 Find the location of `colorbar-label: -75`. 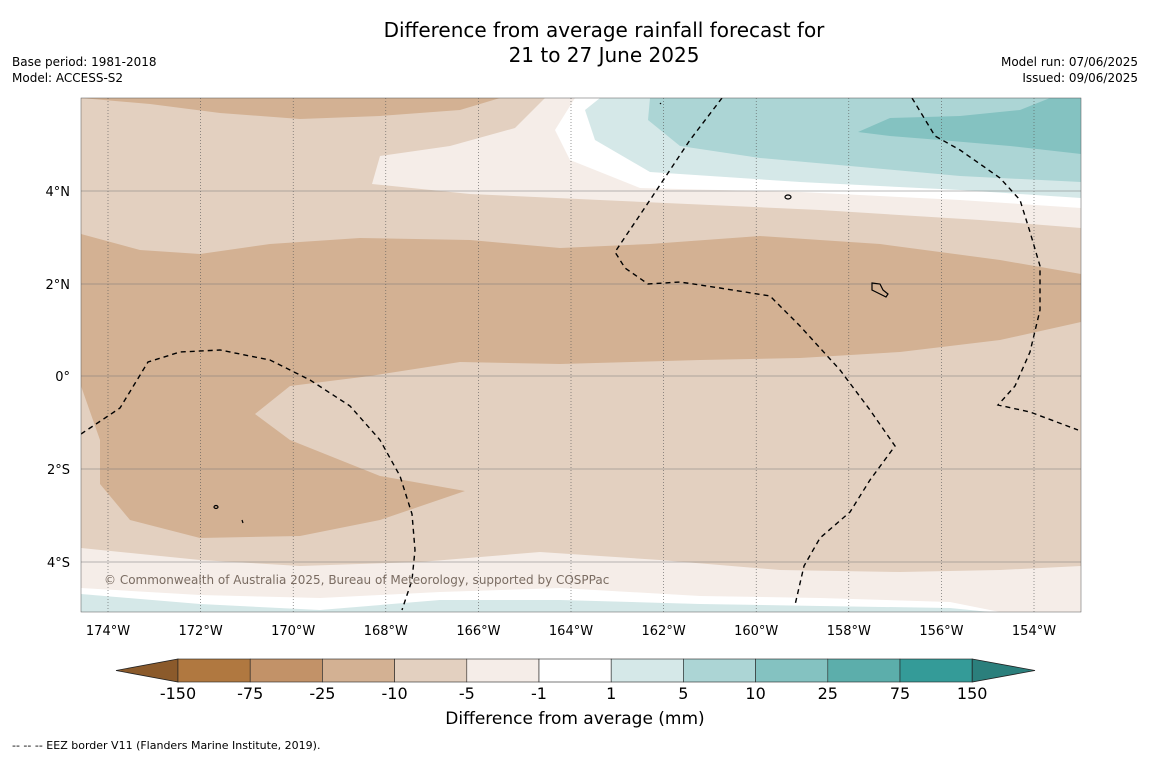

colorbar-label: -75 is located at coordinates (250, 693).